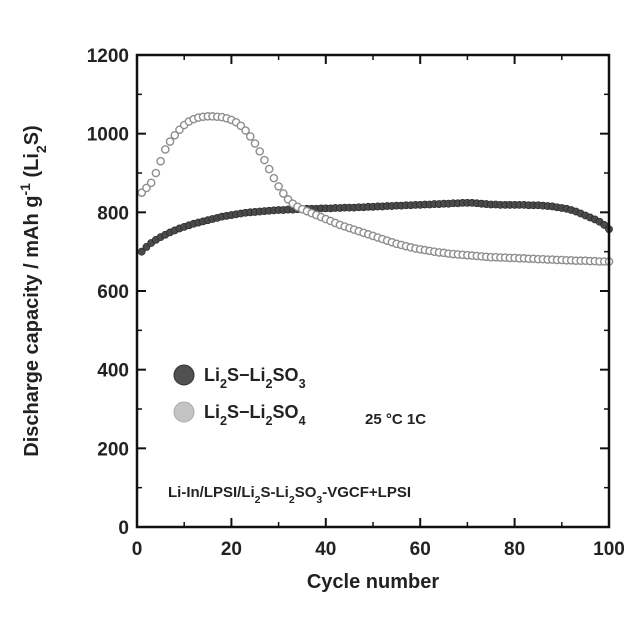 The height and width of the screenshot is (640, 640). I want to click on legend: Li2S−Li2SO3 Li2S−Li2SO4, so click(240, 396).